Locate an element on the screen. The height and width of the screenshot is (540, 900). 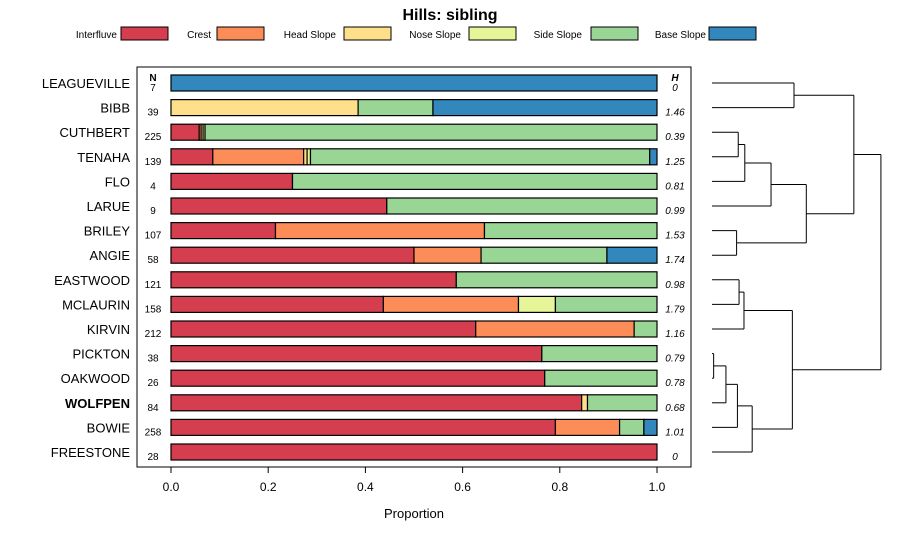
row-label: KIRVIN is located at coordinates (108, 329).